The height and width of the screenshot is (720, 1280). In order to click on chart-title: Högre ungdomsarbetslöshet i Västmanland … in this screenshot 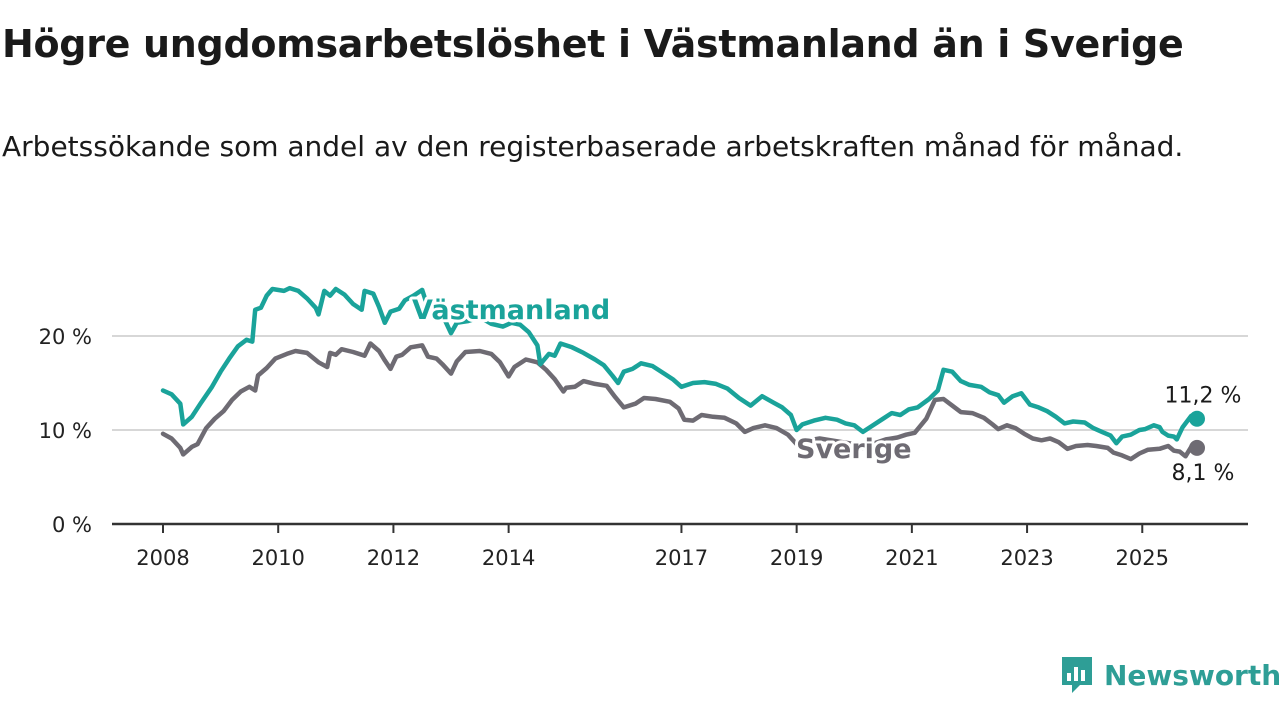, I will do `click(593, 44)`.